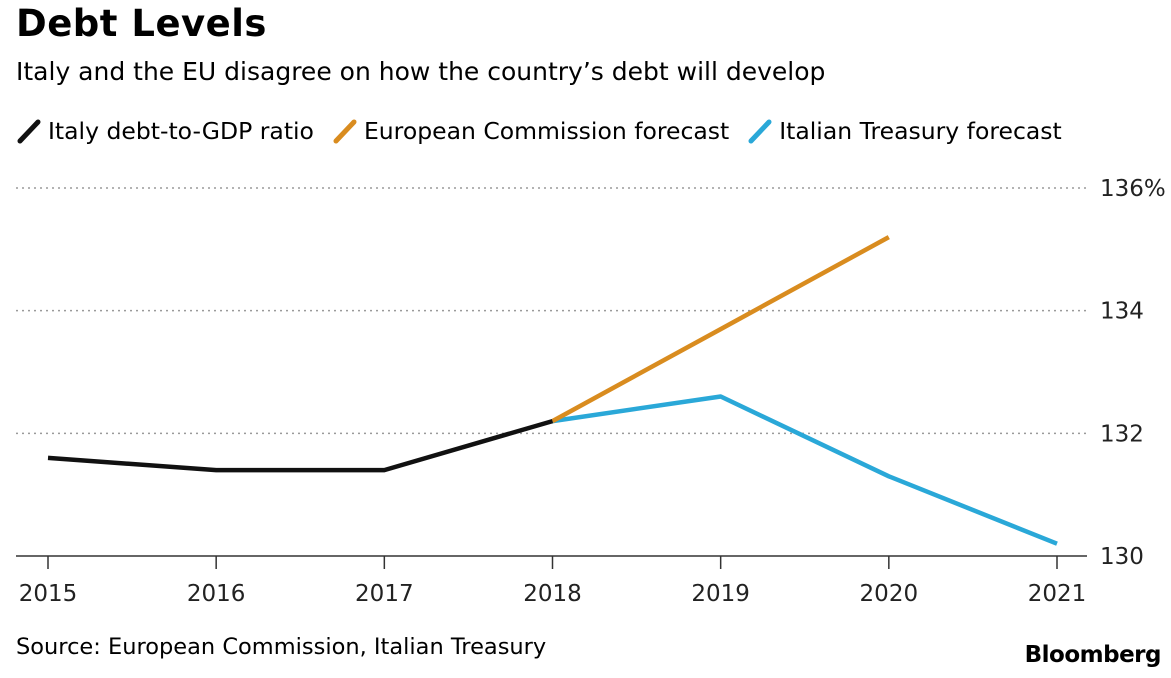  Describe the element at coordinates (1133, 189) in the screenshot. I see `y-tick-label-136: 136%` at that location.